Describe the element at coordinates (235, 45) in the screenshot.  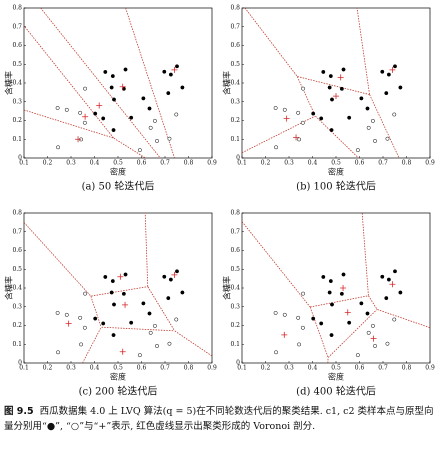
I see `y-tick-label: 0.6` at that location.